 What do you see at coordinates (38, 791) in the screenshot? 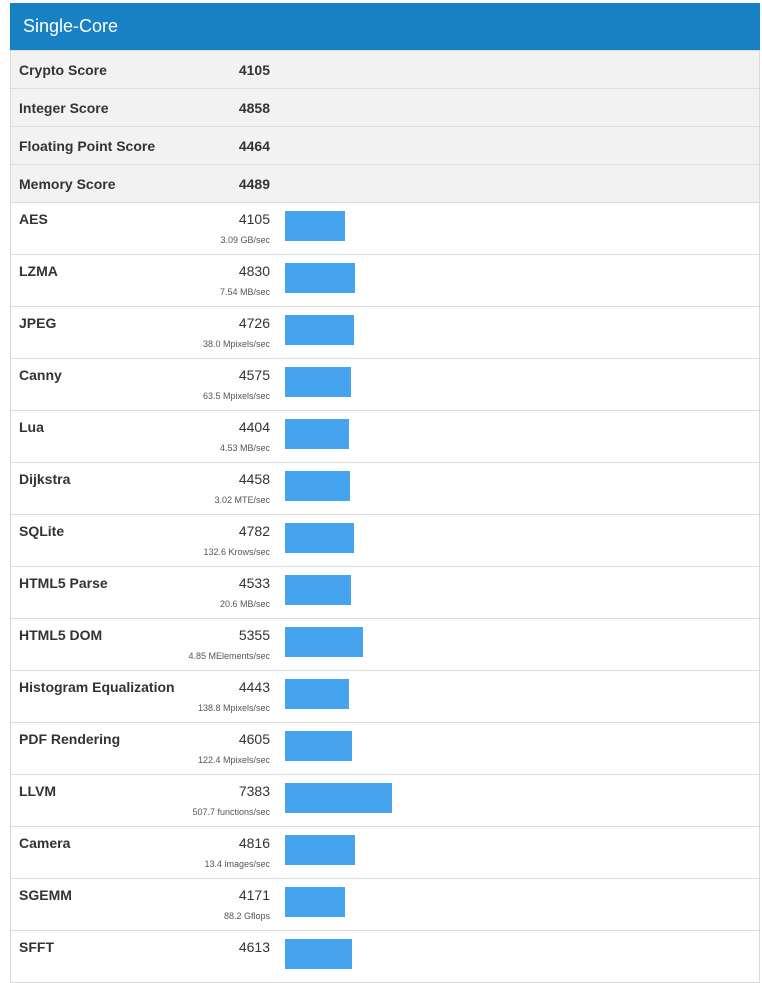
I see `benchmark-name: LLVM` at bounding box center [38, 791].